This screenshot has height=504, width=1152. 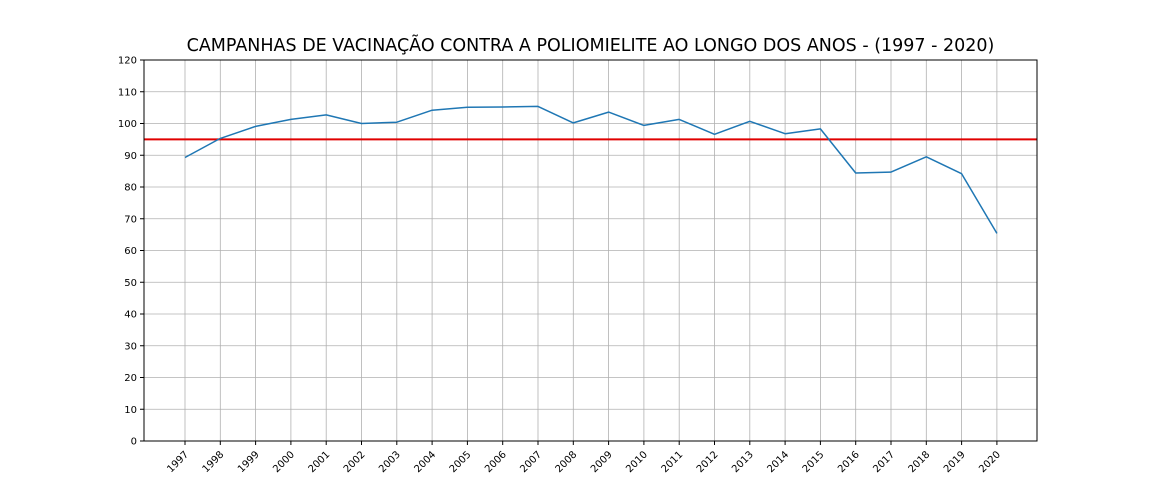 I want to click on x-tick-label: 2013, so click(x=743, y=462).